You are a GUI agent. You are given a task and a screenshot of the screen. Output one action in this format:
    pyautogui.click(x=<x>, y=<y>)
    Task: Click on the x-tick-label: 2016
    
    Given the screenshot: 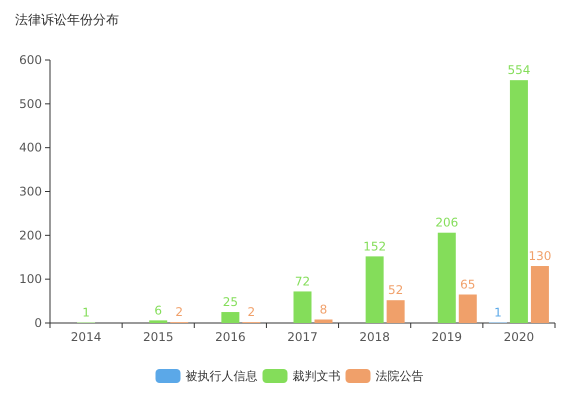 What is the action you would take?
    pyautogui.click(x=230, y=337)
    